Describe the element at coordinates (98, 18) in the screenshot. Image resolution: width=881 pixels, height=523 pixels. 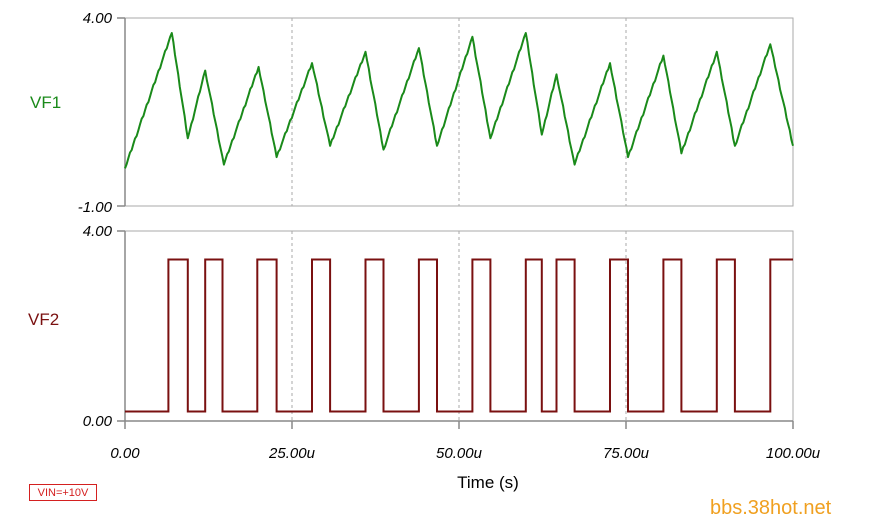
I see `vf1-y-tick-label-top: 4.00` at that location.